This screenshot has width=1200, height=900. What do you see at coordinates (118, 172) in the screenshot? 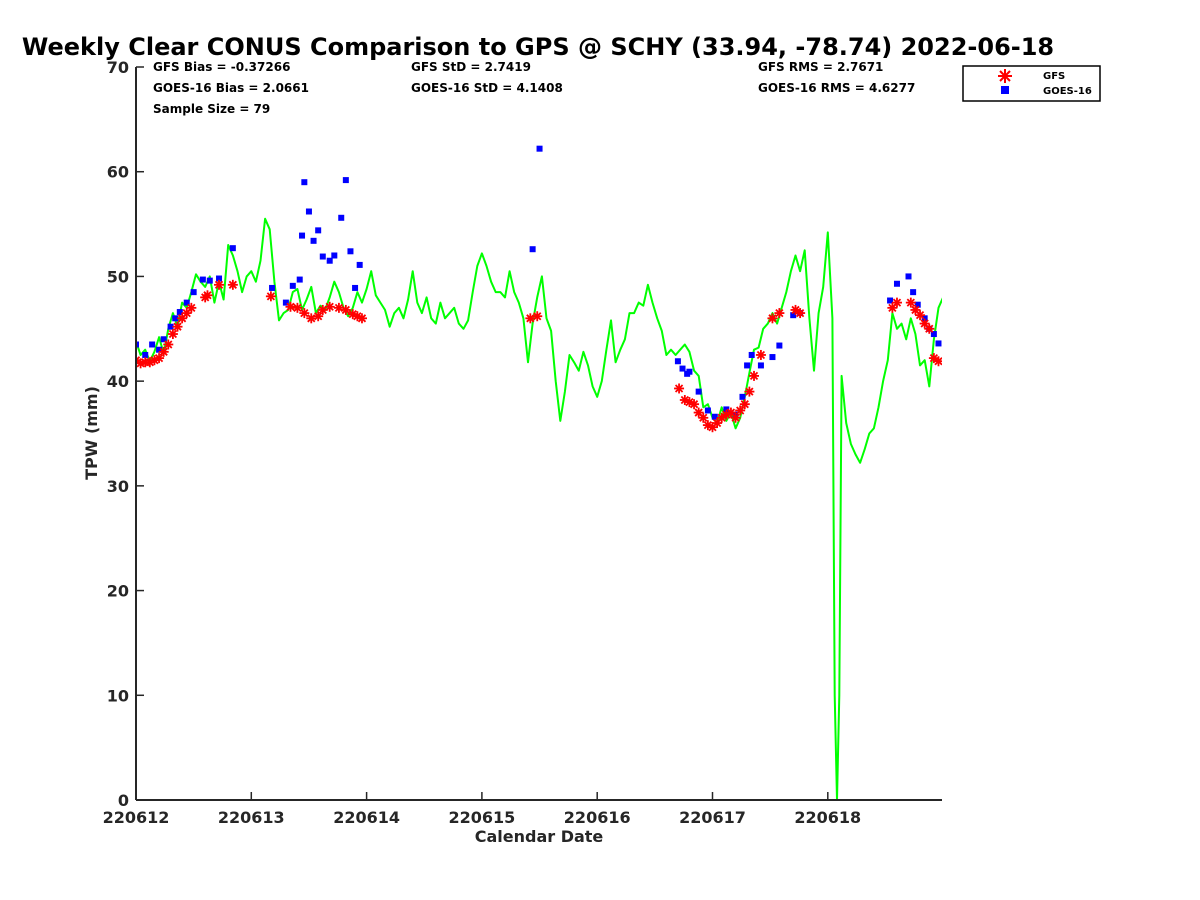
I see `y-tick-label: 60` at bounding box center [118, 172].